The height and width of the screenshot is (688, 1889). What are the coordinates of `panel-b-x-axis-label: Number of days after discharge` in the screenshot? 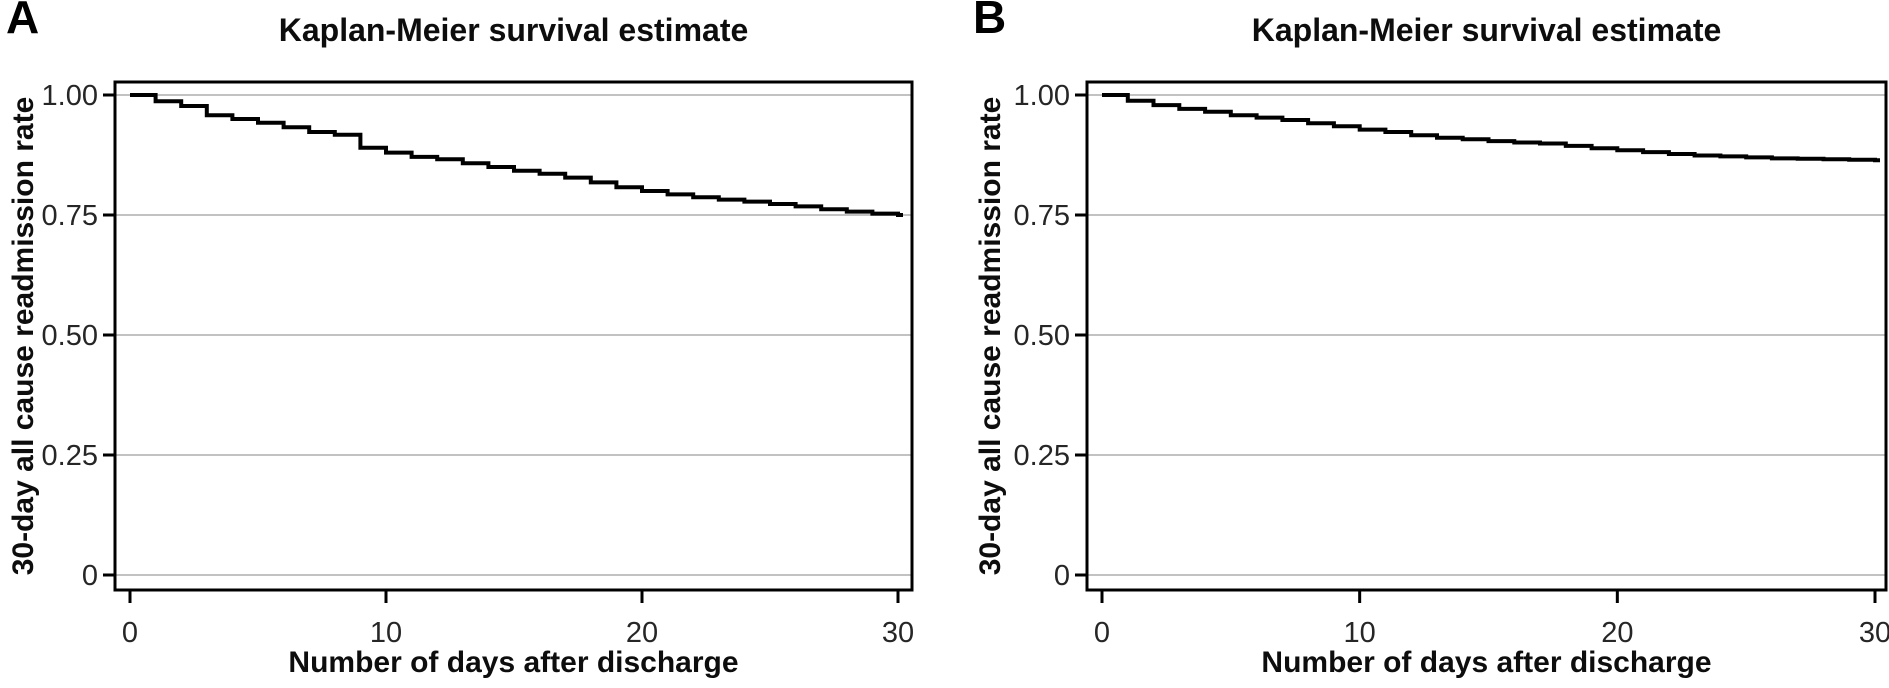 It's located at (1486, 662).